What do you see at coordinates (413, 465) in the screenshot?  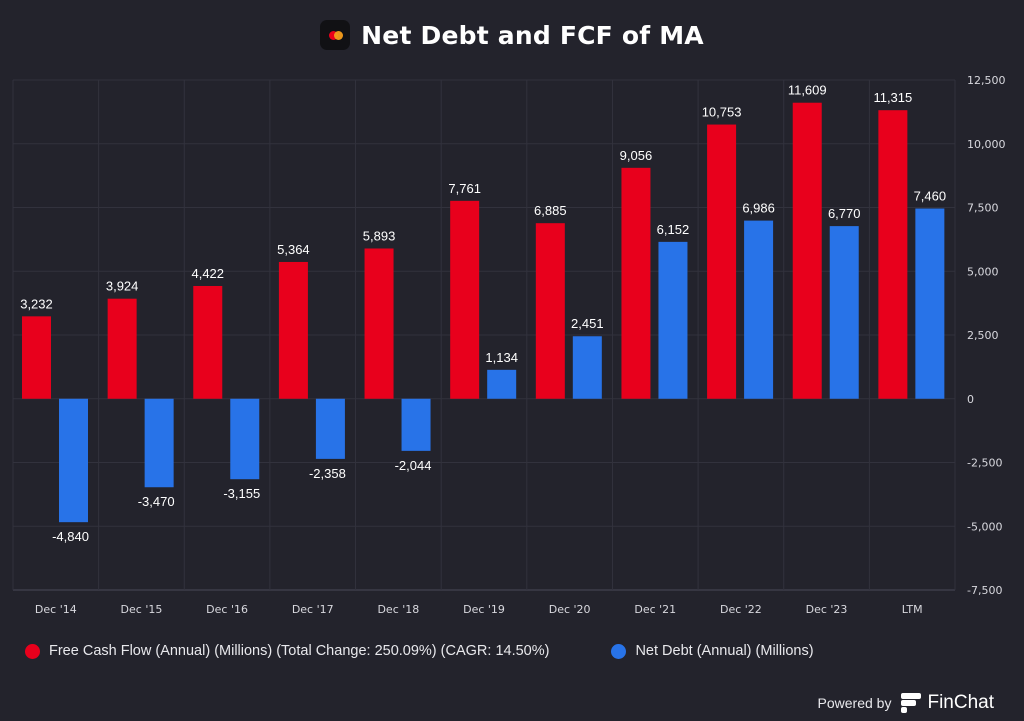 I see `data-label-net-debt: -2,044` at bounding box center [413, 465].